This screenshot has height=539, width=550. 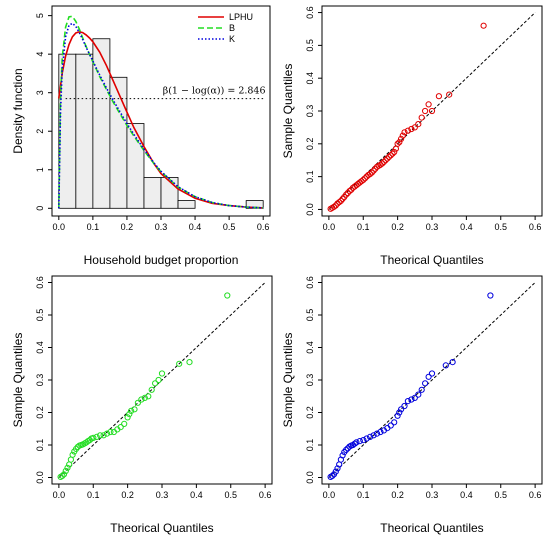 What do you see at coordinates (431, 260) in the screenshot?
I see `x-axis-label: Theorical Quantiles` at bounding box center [431, 260].